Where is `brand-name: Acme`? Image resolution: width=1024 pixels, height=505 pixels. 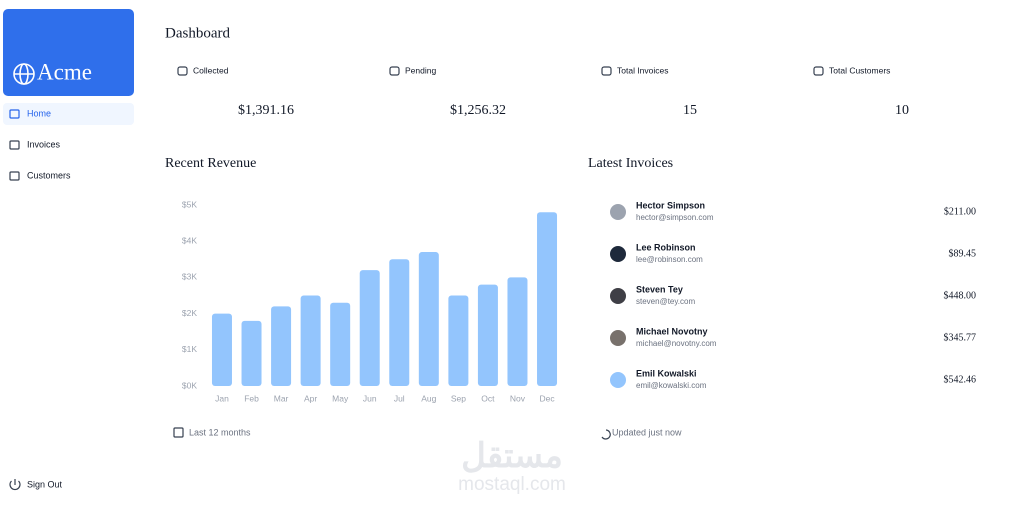
brand-name: Acme is located at coordinates (64, 71).